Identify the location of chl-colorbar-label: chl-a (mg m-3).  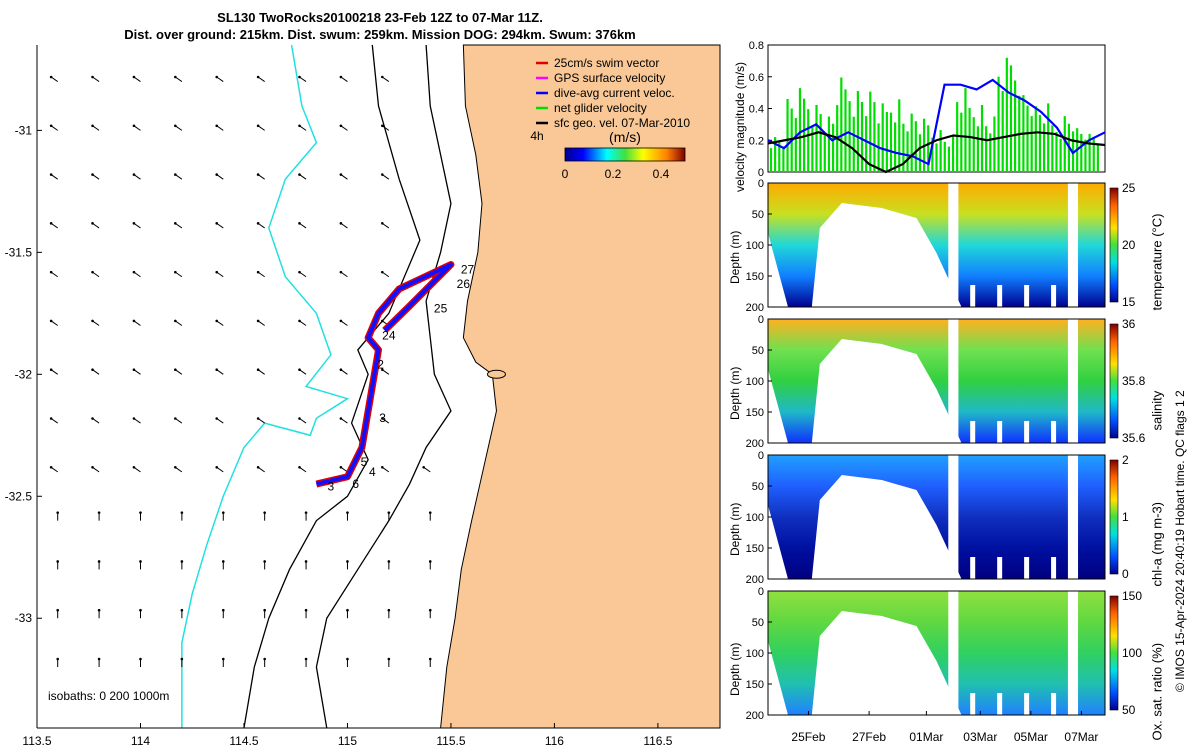
(1157, 544).